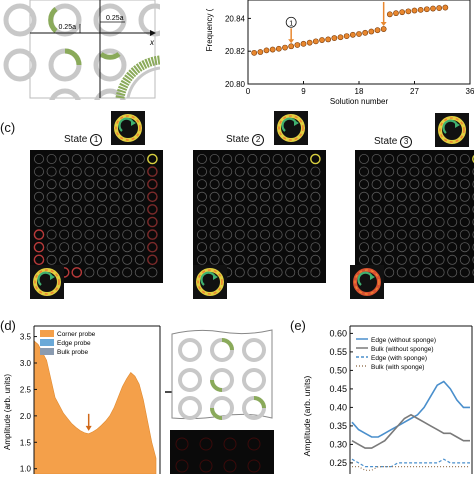 This screenshot has height=479, width=474. Describe the element at coordinates (367, 282) in the screenshot. I see `state-3-inset-corner` at that location.